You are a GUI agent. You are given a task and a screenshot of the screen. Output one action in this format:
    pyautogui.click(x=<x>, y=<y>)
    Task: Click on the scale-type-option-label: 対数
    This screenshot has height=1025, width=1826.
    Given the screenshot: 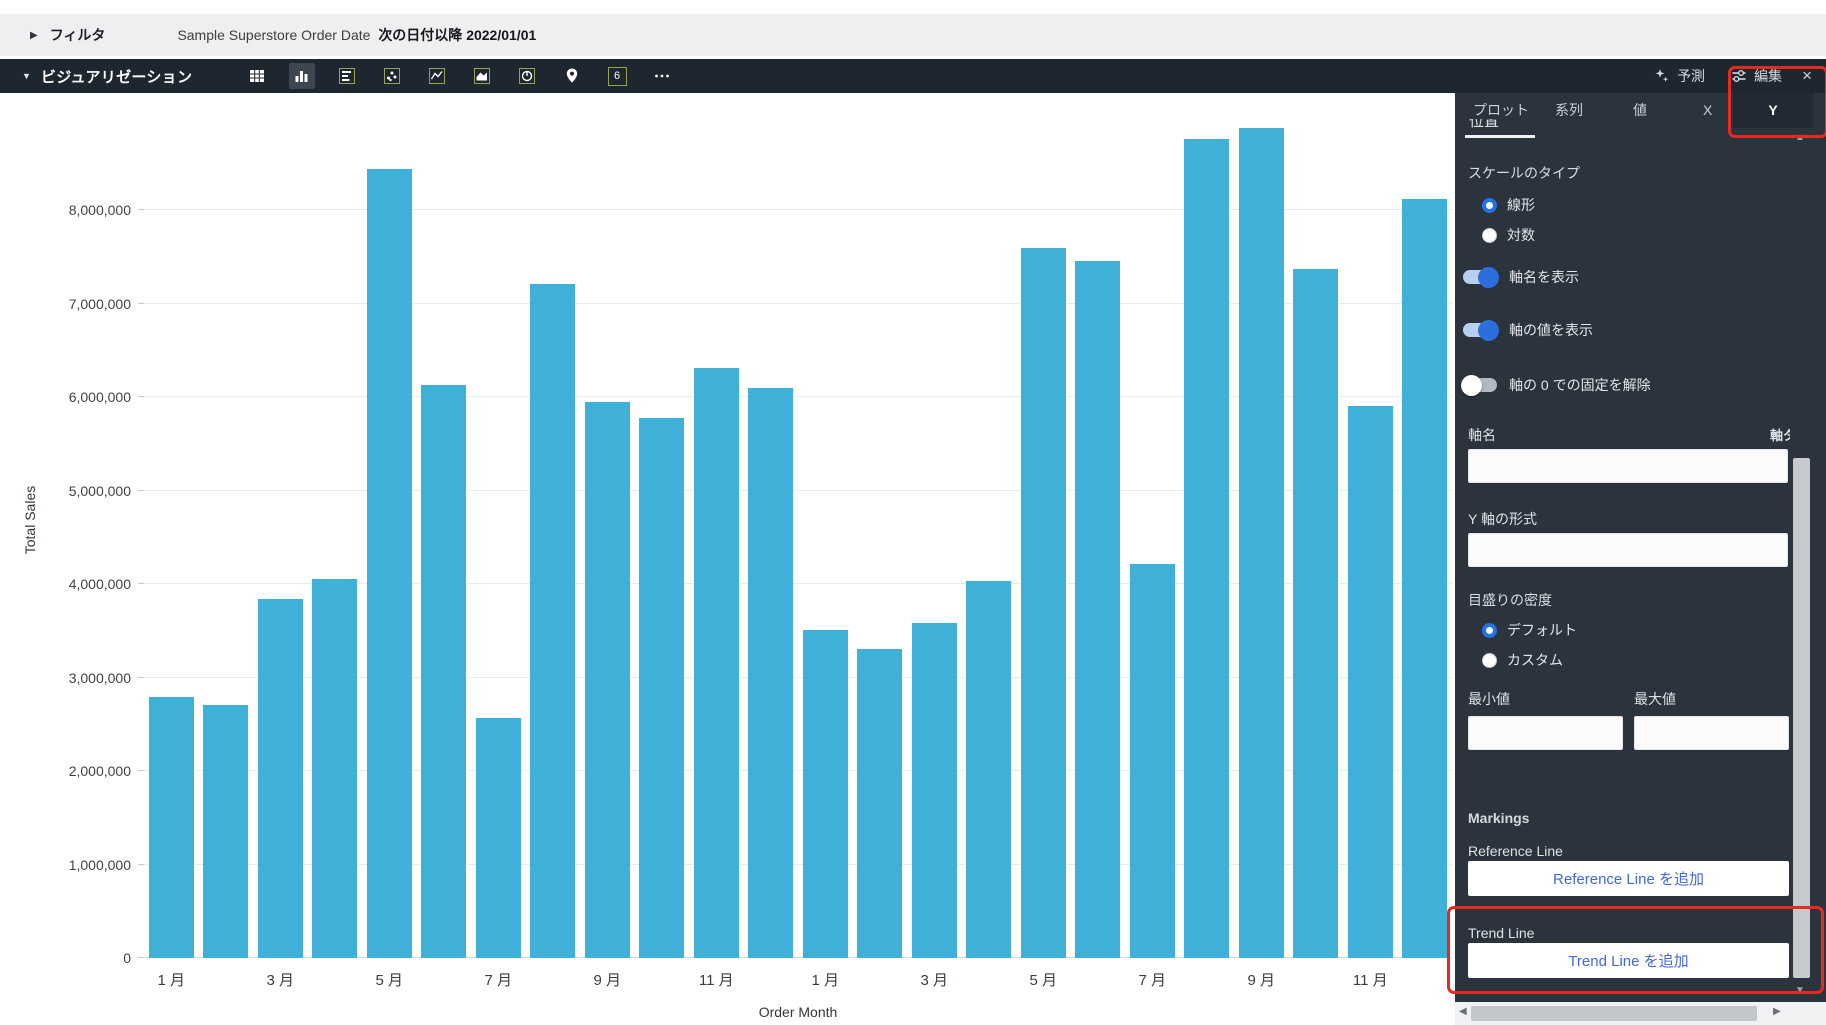 What is the action you would take?
    pyautogui.click(x=1521, y=235)
    